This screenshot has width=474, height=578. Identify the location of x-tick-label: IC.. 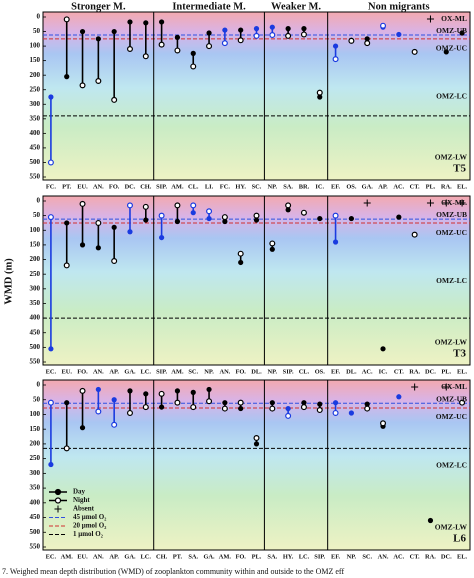
(319, 186).